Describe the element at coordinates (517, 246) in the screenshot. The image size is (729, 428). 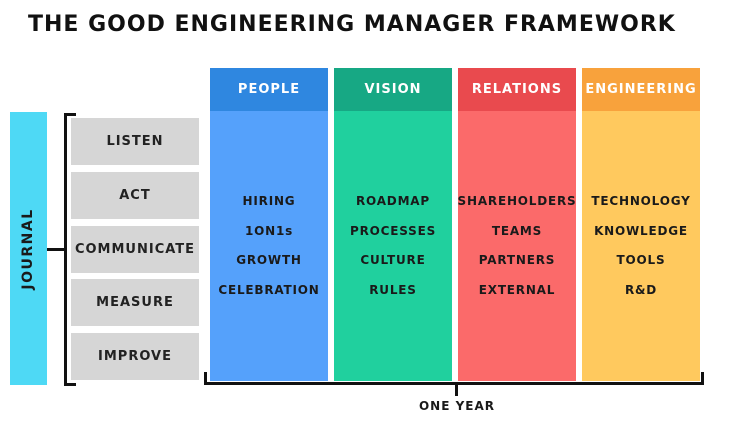
I see `column-body-relations: SHAREHOLDERS TEAMS PARTNERS EXTERNAL` at that location.